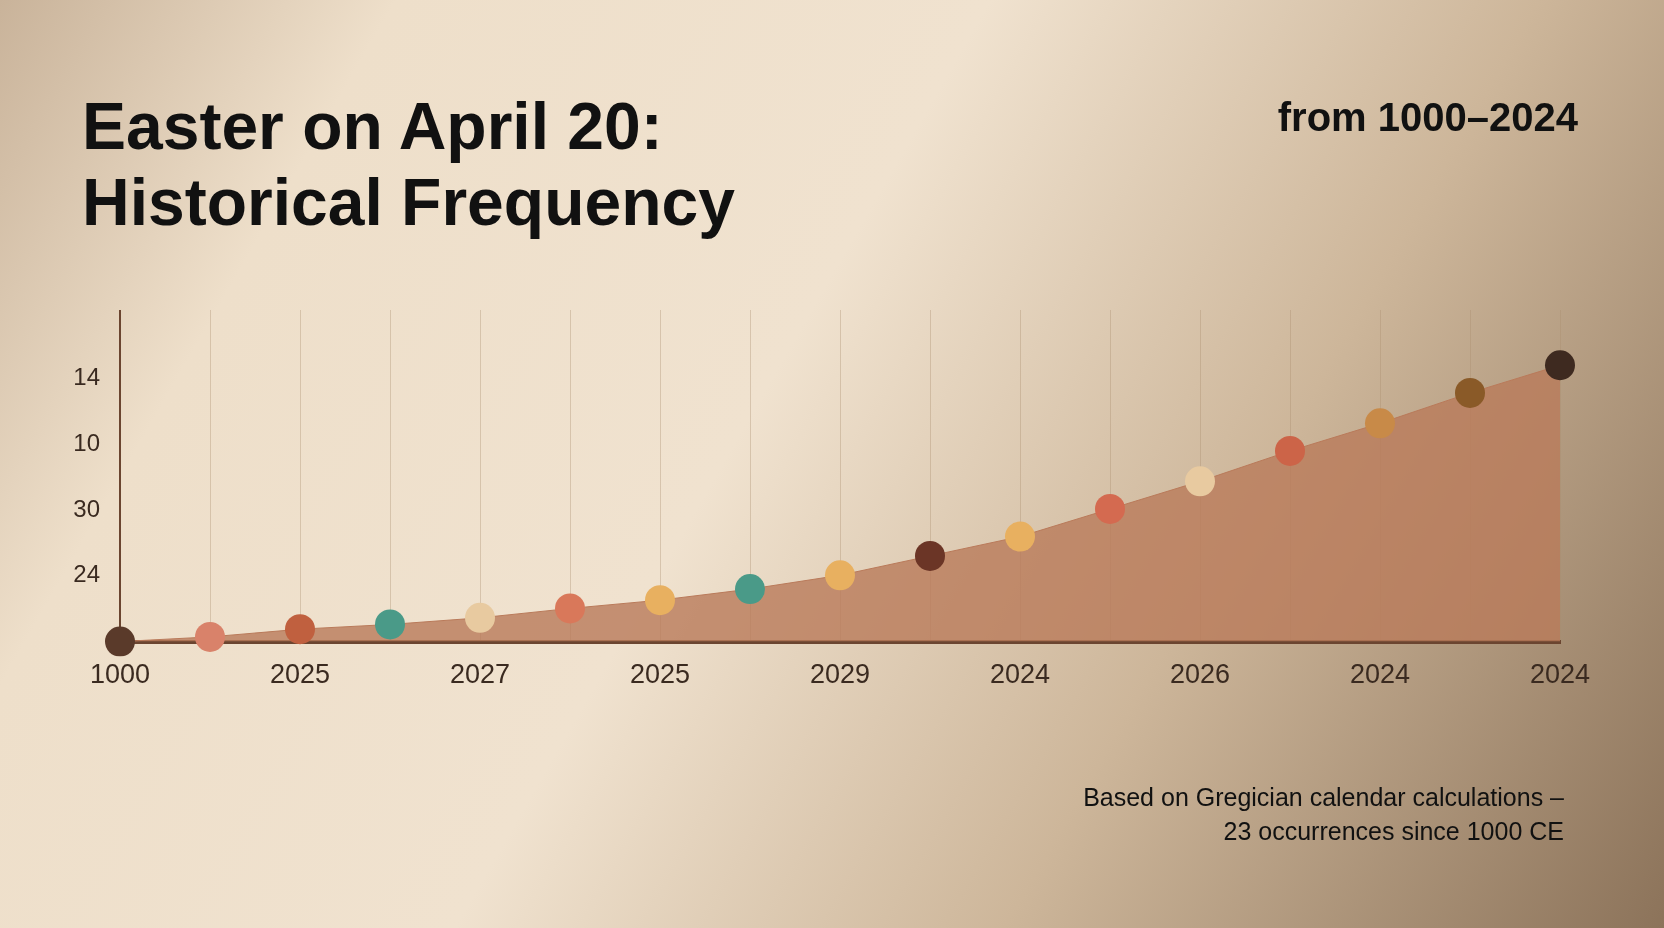 This screenshot has height=928, width=1664. Describe the element at coordinates (86, 574) in the screenshot. I see `text: 24` at that location.